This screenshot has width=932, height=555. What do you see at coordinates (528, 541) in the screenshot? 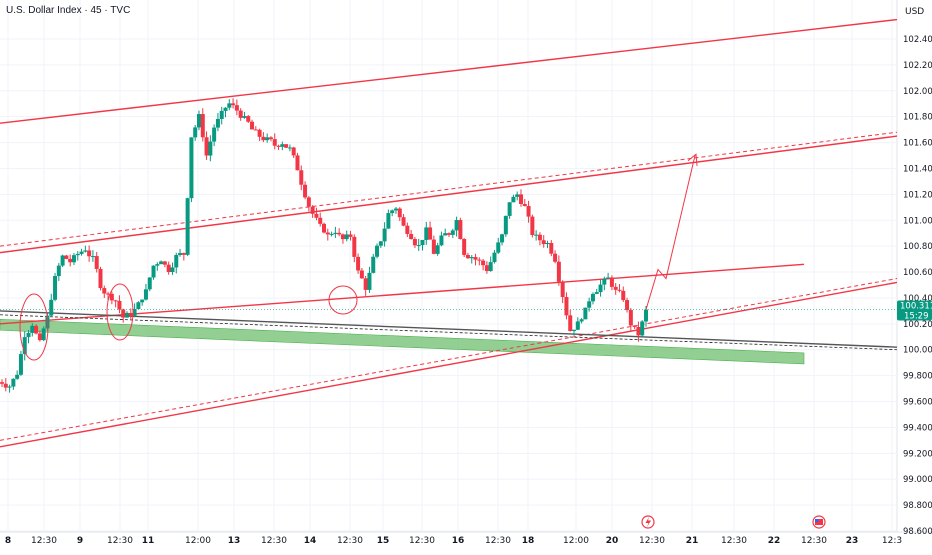
I see `x-tick-label: 18` at bounding box center [528, 541].